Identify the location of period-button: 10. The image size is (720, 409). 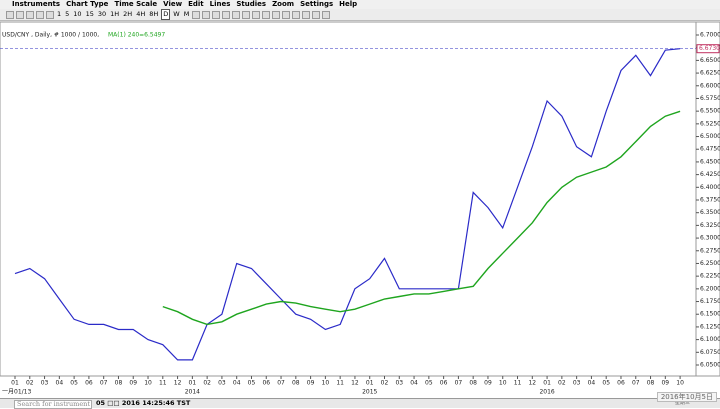
(77, 14).